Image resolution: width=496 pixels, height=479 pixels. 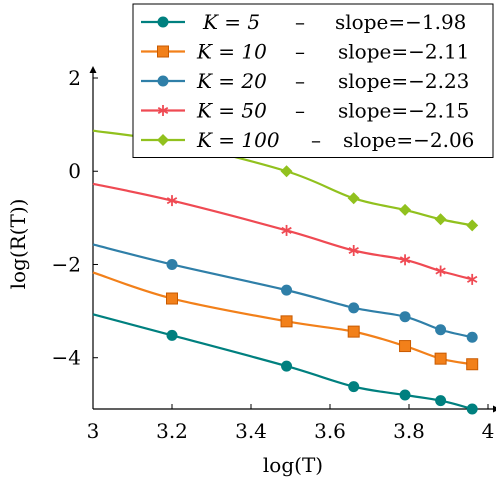 I want to click on legend-slope-label: slope=−2.06, so click(x=408, y=140).